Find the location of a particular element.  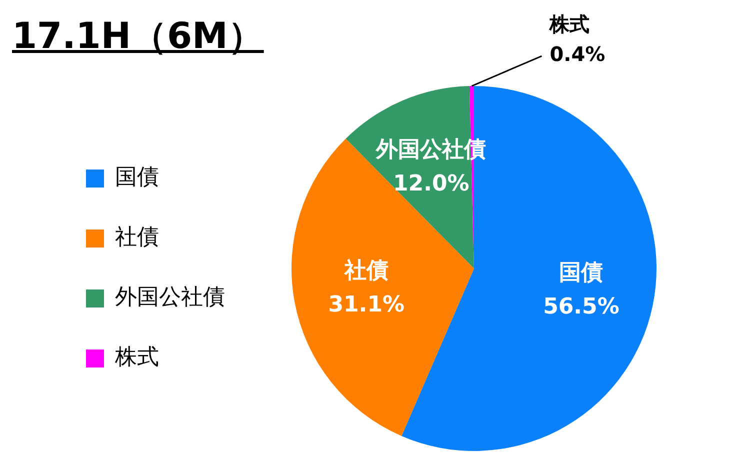

slice-label: 国債 is located at coordinates (581, 273).